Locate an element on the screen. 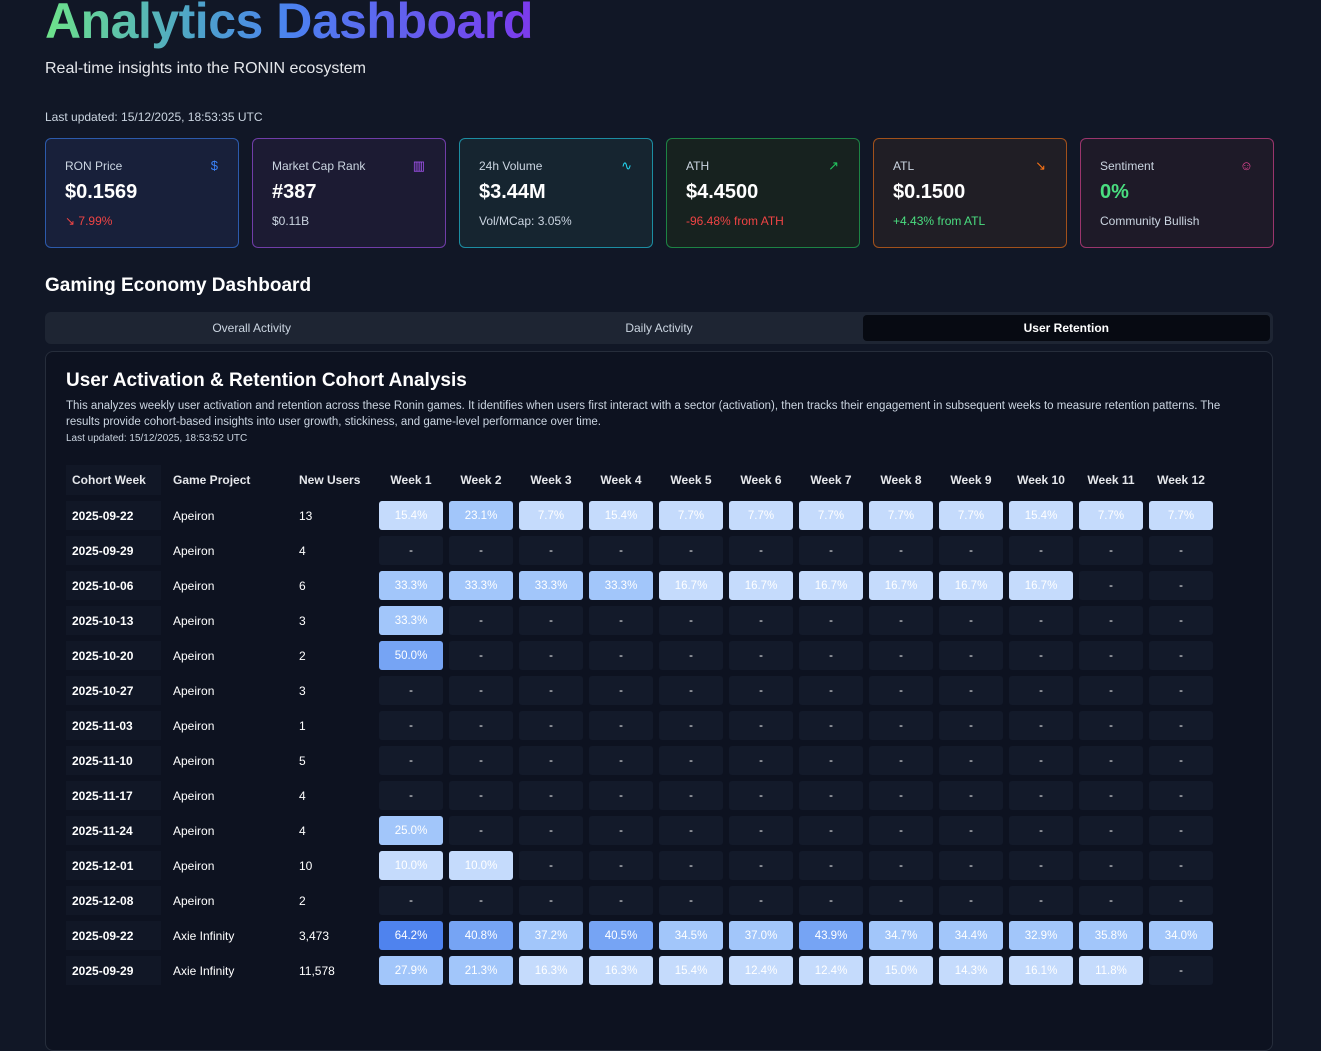  card-label: Market Cap Rank is located at coordinates (319, 166).